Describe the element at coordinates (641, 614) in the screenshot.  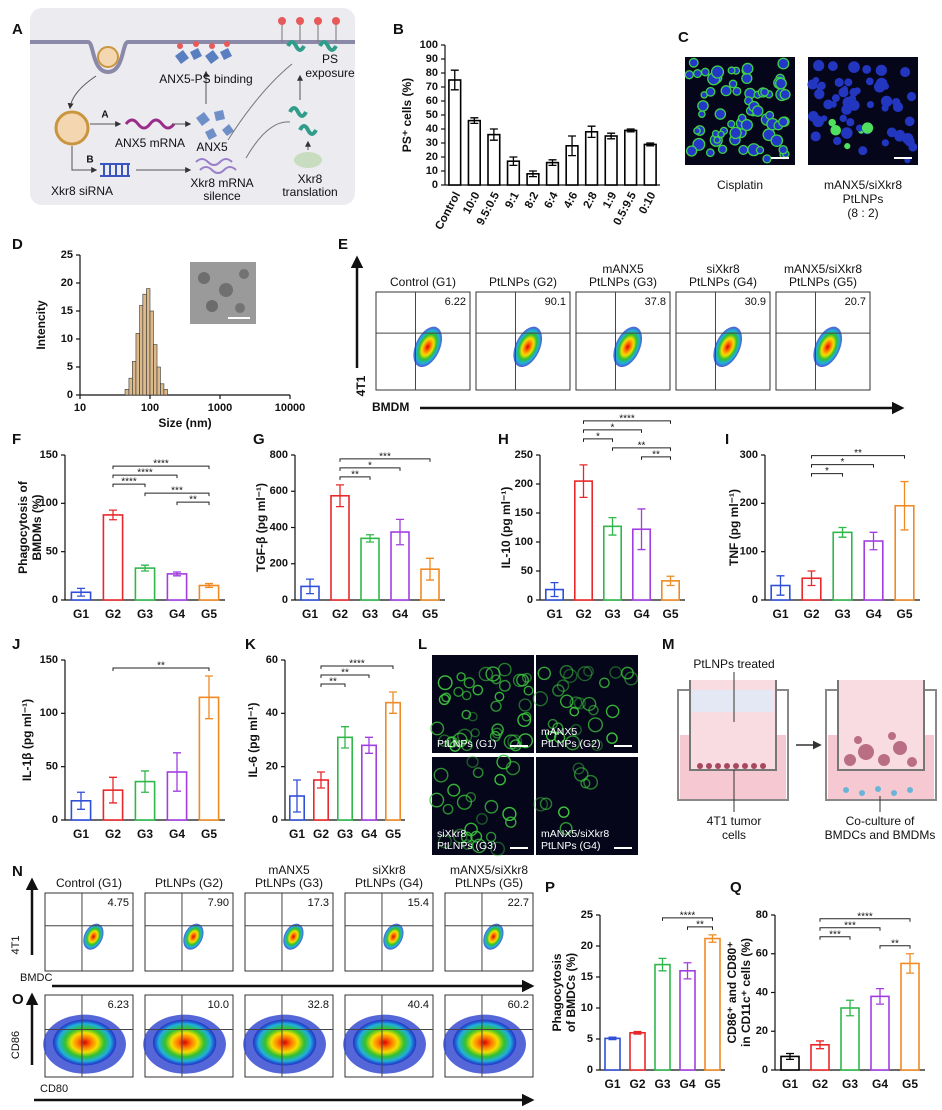
I see `x-tick-label: G4` at that location.